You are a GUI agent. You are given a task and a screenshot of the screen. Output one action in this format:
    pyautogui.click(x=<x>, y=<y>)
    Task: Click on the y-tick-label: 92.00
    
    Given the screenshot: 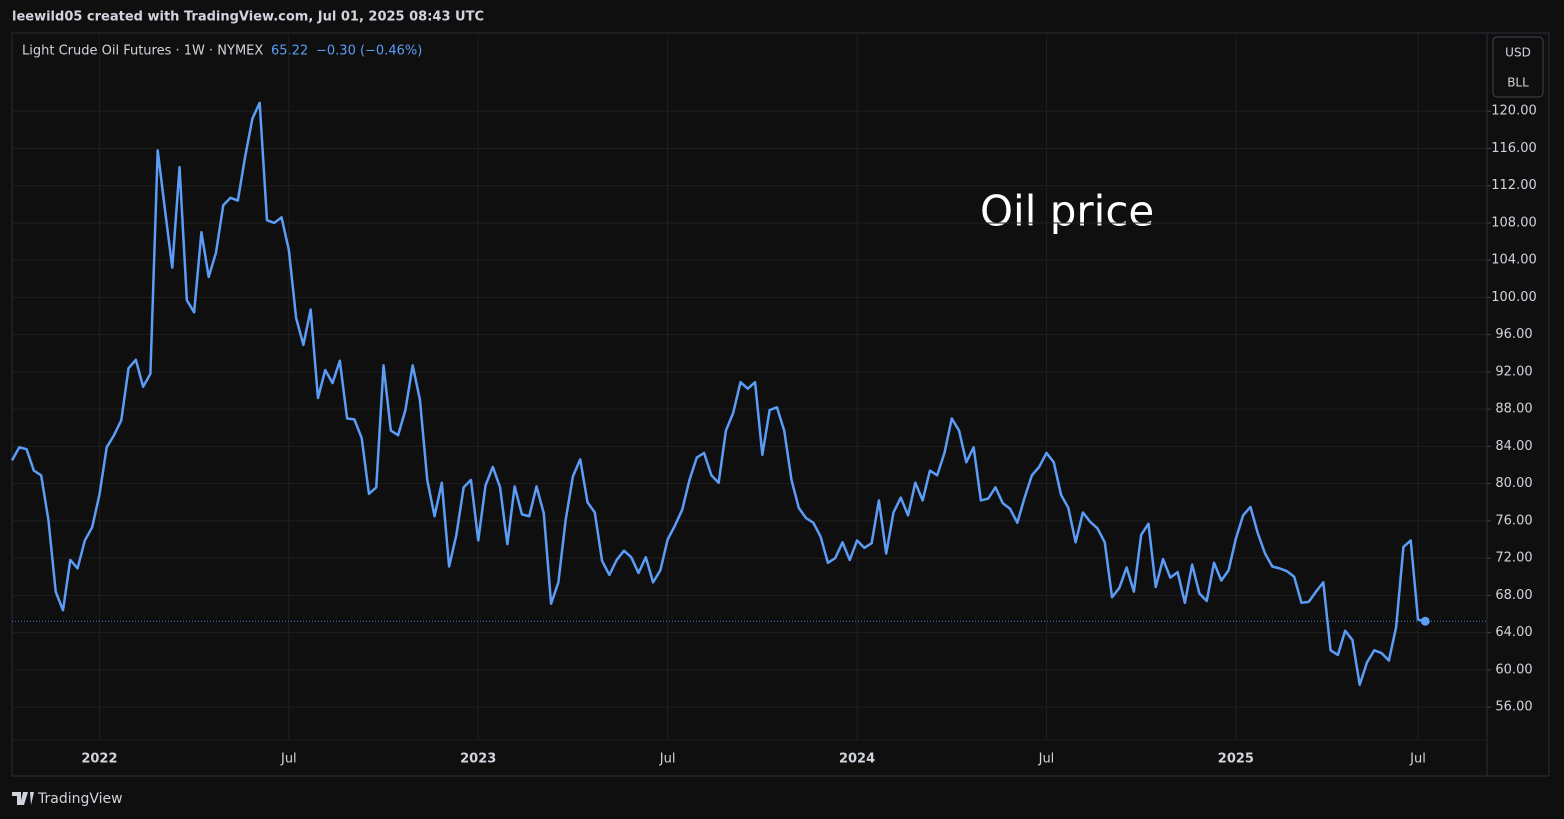 What is the action you would take?
    pyautogui.click(x=1513, y=371)
    